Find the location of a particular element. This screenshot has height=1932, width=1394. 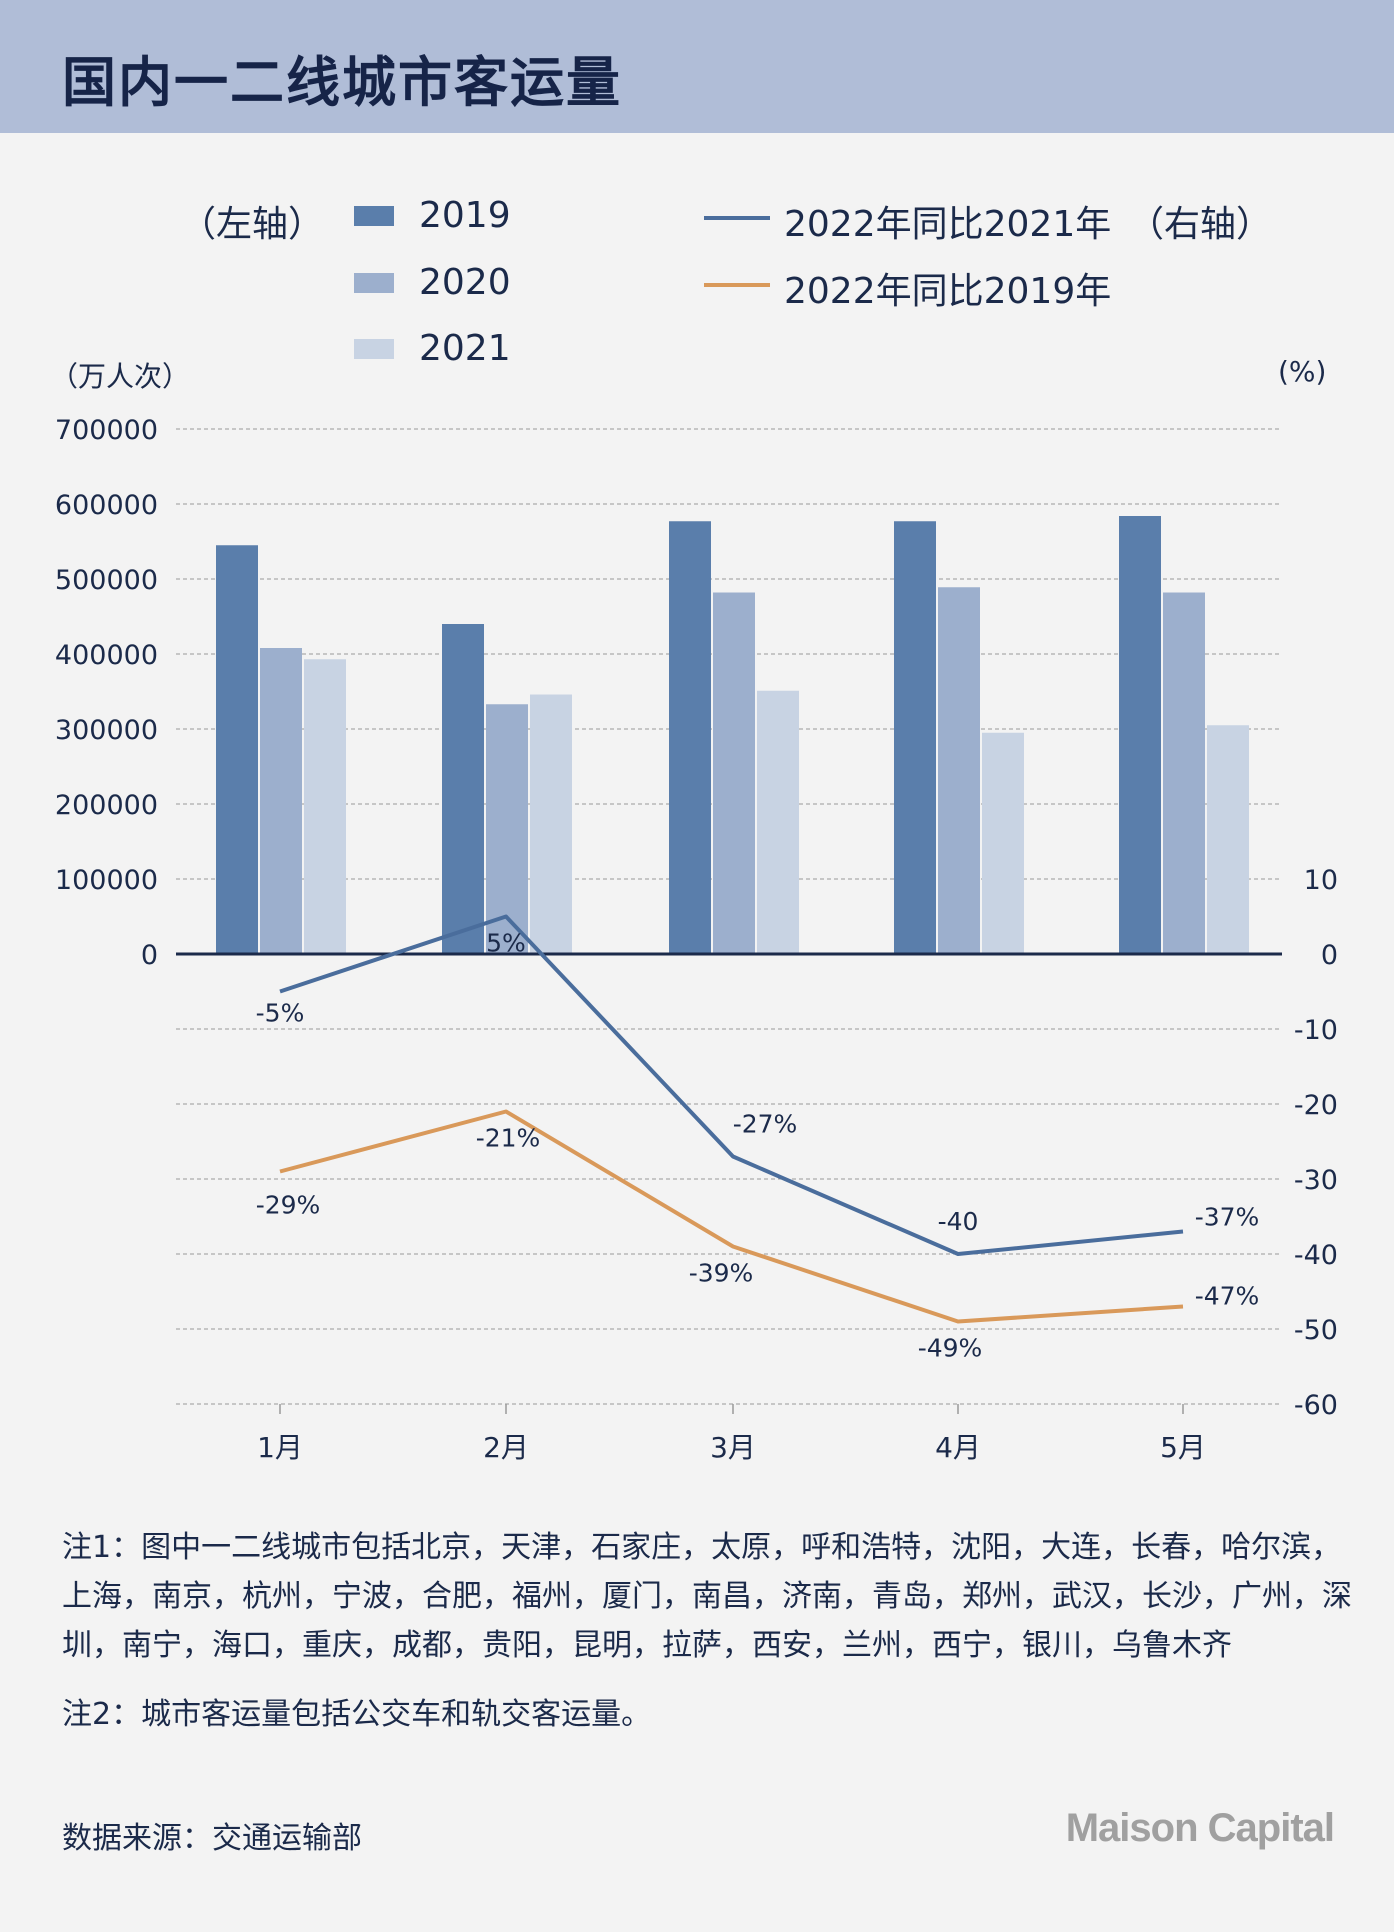

right-tick-label: -30 is located at coordinates (1316, 1180).